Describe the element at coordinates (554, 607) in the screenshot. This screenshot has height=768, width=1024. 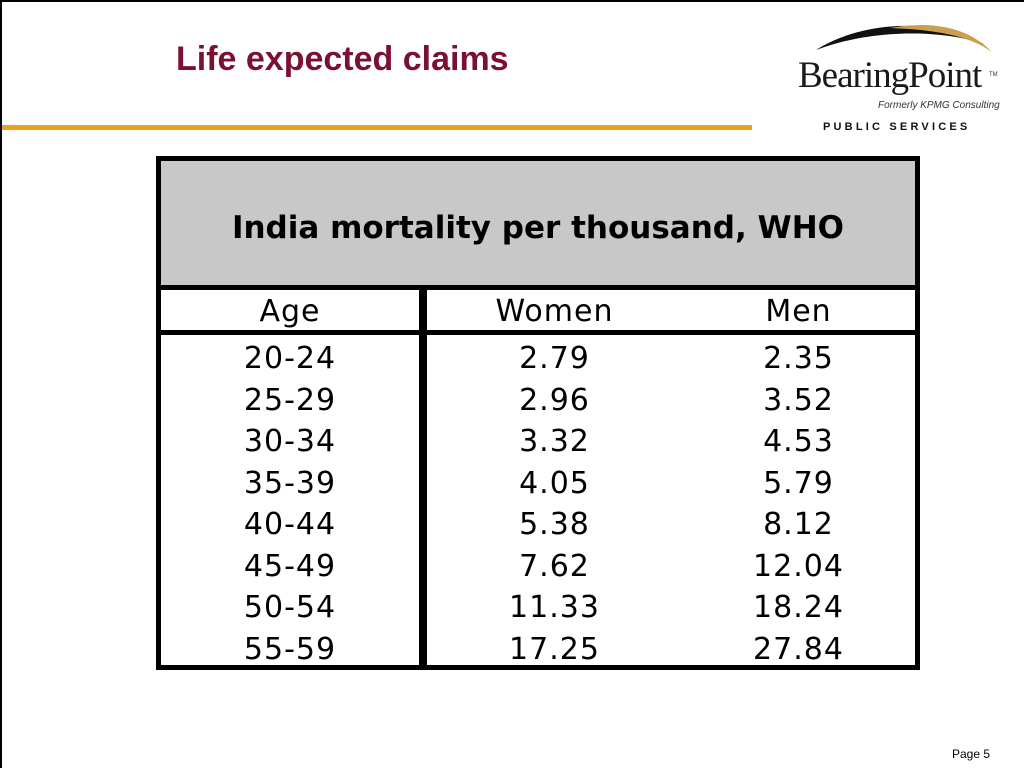
I see `cell-women: 11.33` at that location.